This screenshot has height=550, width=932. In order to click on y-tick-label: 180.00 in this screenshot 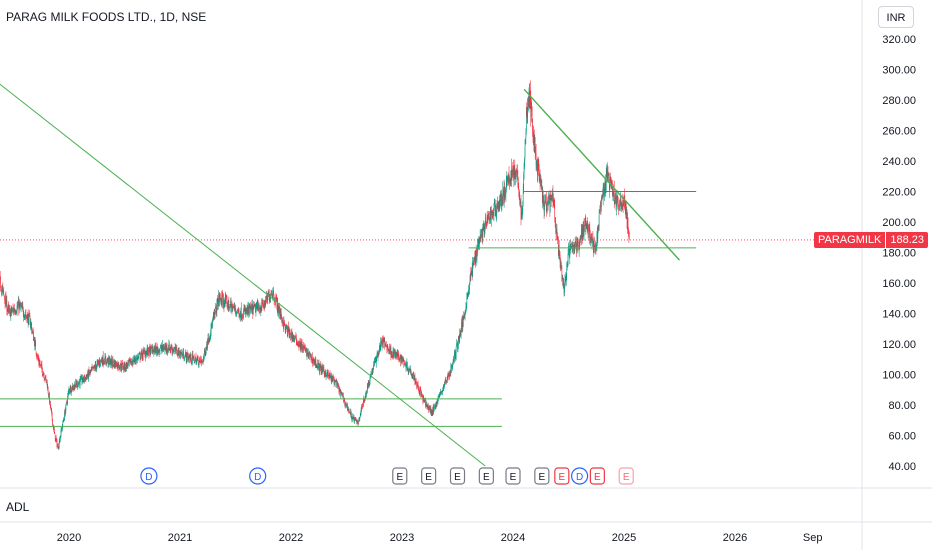, I will do `click(899, 254)`.